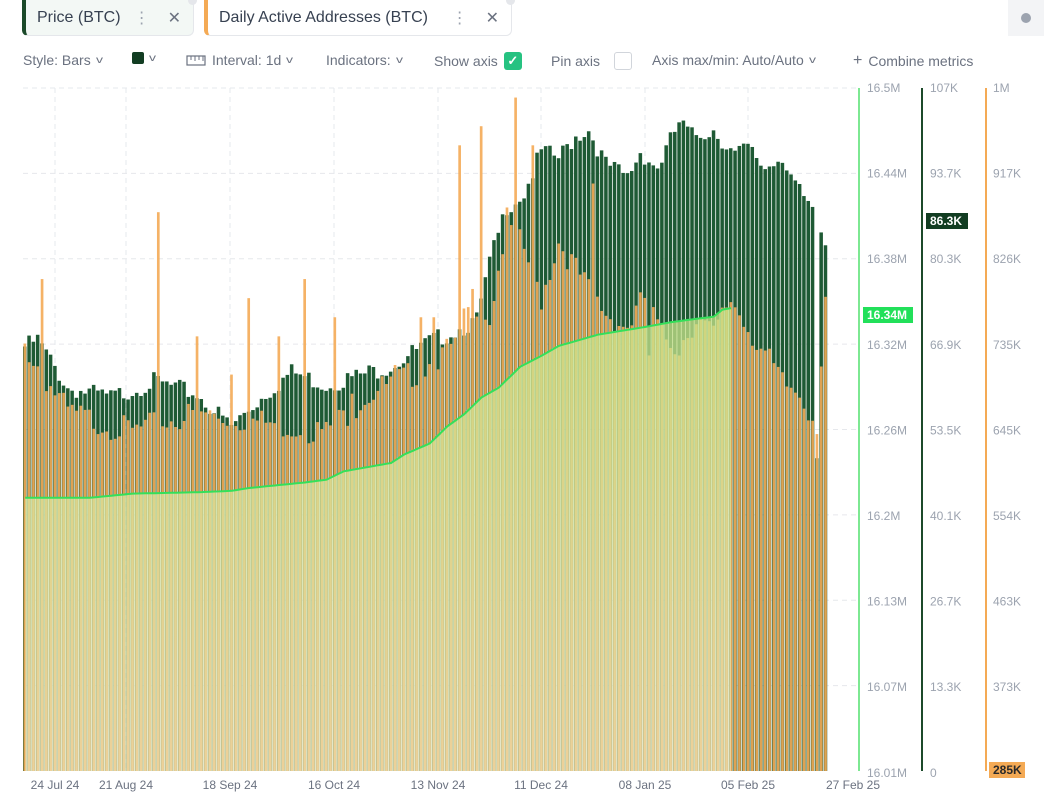 The height and width of the screenshot is (799, 1044). Describe the element at coordinates (853, 785) in the screenshot. I see `x-axis-tick: 27 Feb 25` at that location.